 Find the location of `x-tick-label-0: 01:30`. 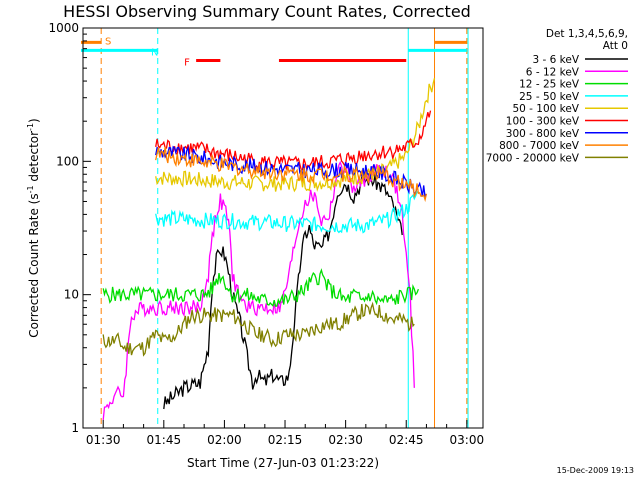

x-tick-label-0: 01:30 is located at coordinates (103, 440).